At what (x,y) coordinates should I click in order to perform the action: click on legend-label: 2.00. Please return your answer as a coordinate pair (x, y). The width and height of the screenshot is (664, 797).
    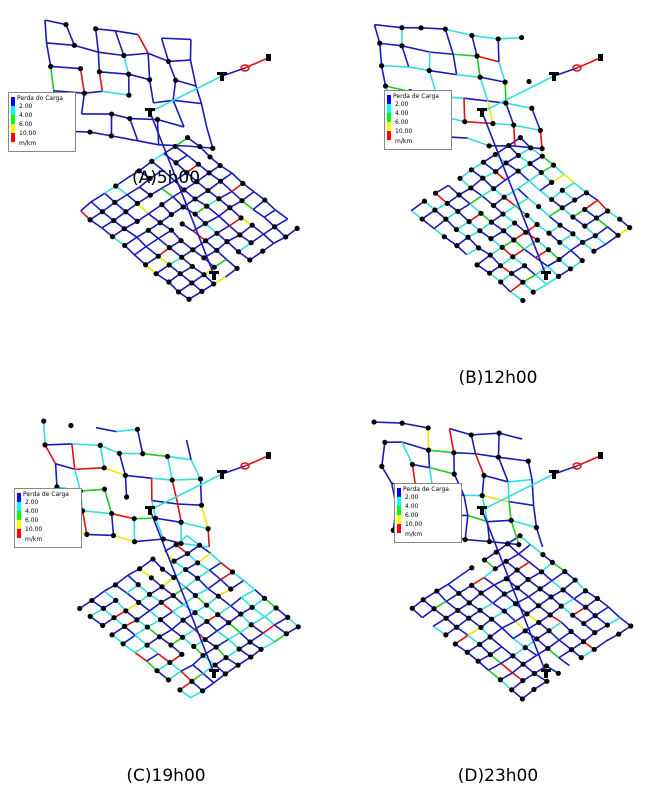
    Looking at the image, I should click on (26, 106).